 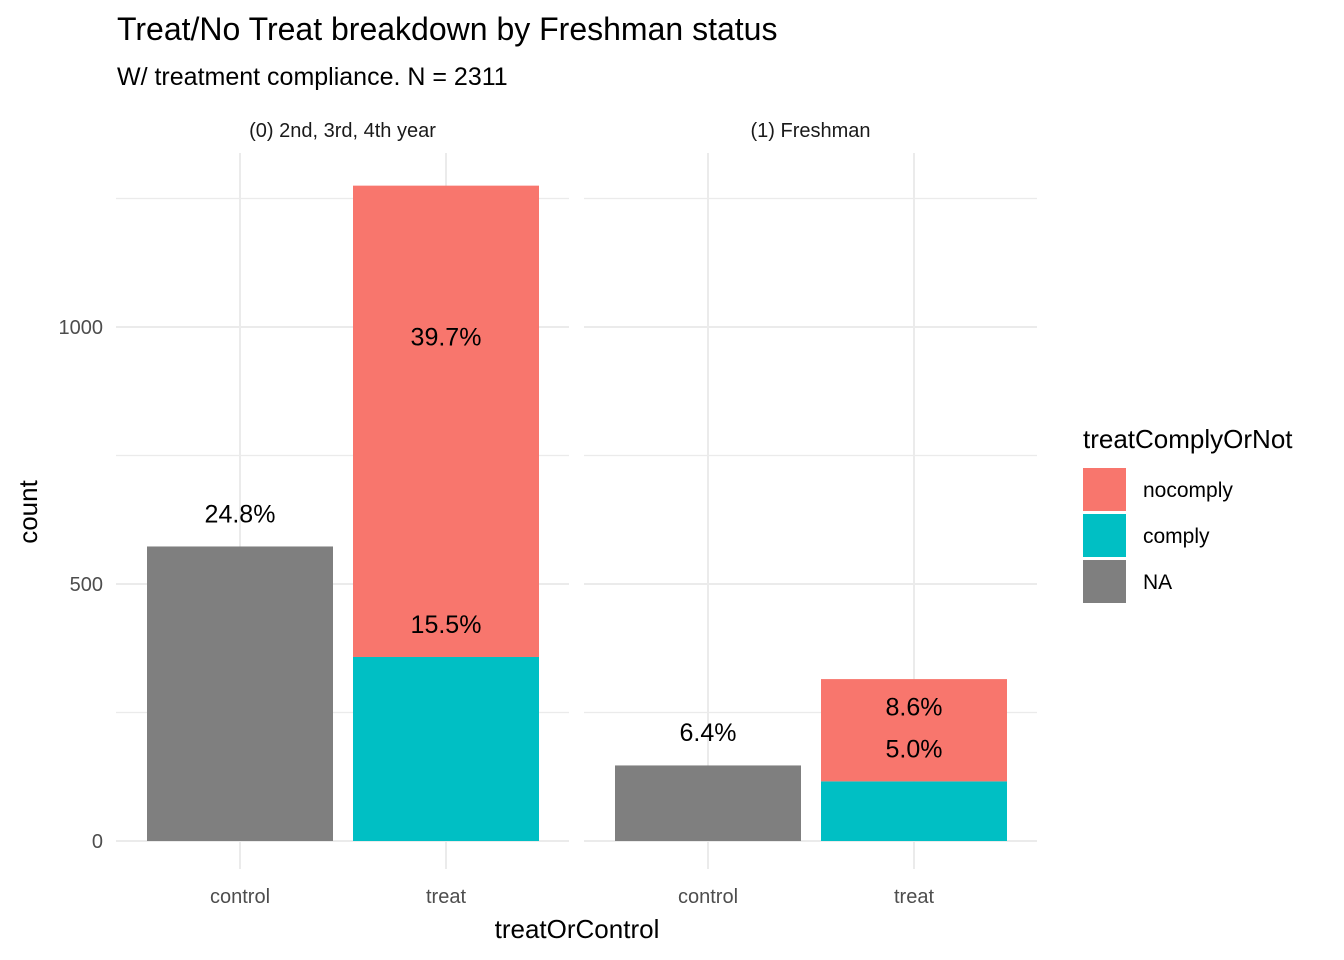 I want to click on x-axis: control treat control treat, so click(x=572, y=897).